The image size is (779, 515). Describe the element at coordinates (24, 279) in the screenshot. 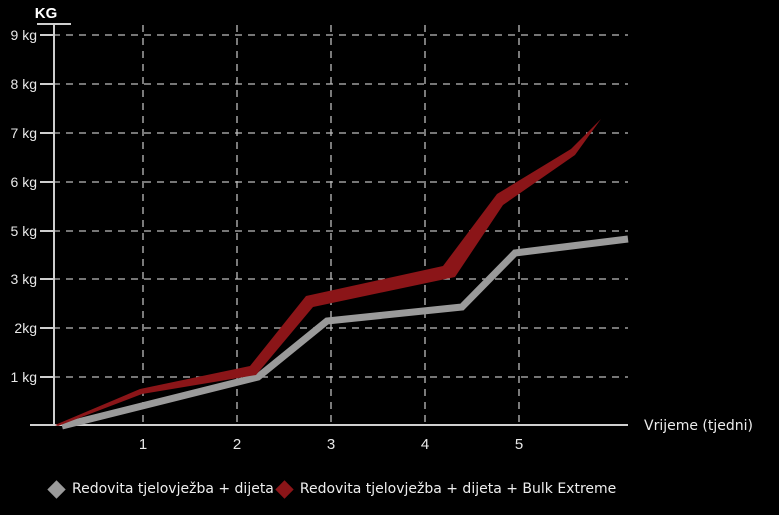

I see `y-label-3: 3 kg` at that location.